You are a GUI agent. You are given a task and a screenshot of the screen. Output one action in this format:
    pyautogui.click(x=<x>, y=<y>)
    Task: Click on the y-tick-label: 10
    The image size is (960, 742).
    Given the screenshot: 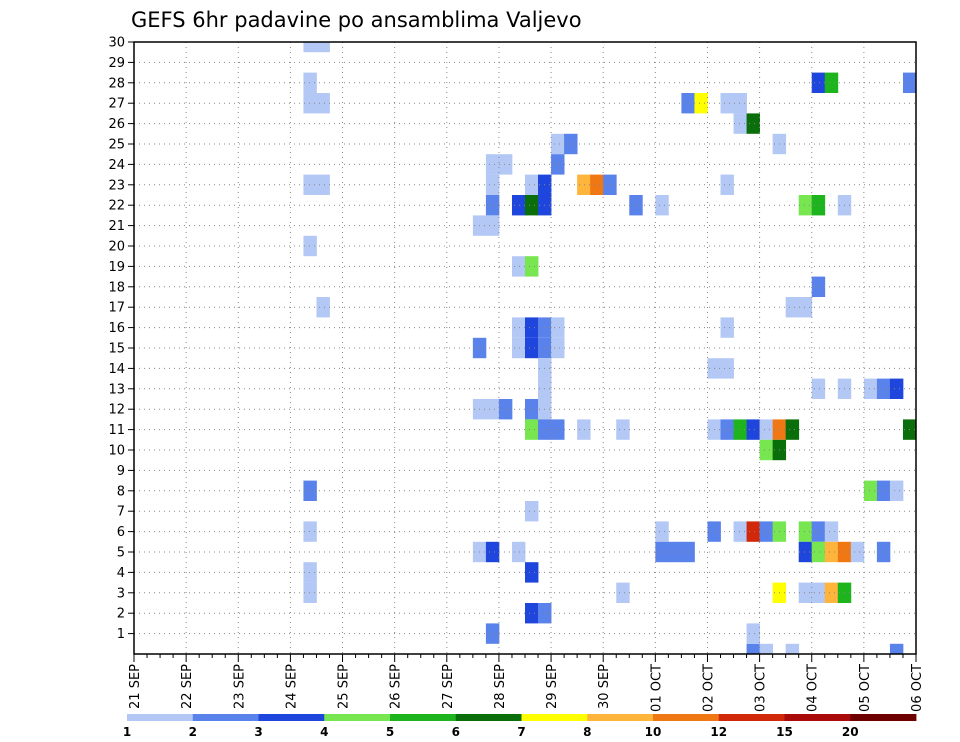 What is the action you would take?
    pyautogui.click(x=116, y=451)
    